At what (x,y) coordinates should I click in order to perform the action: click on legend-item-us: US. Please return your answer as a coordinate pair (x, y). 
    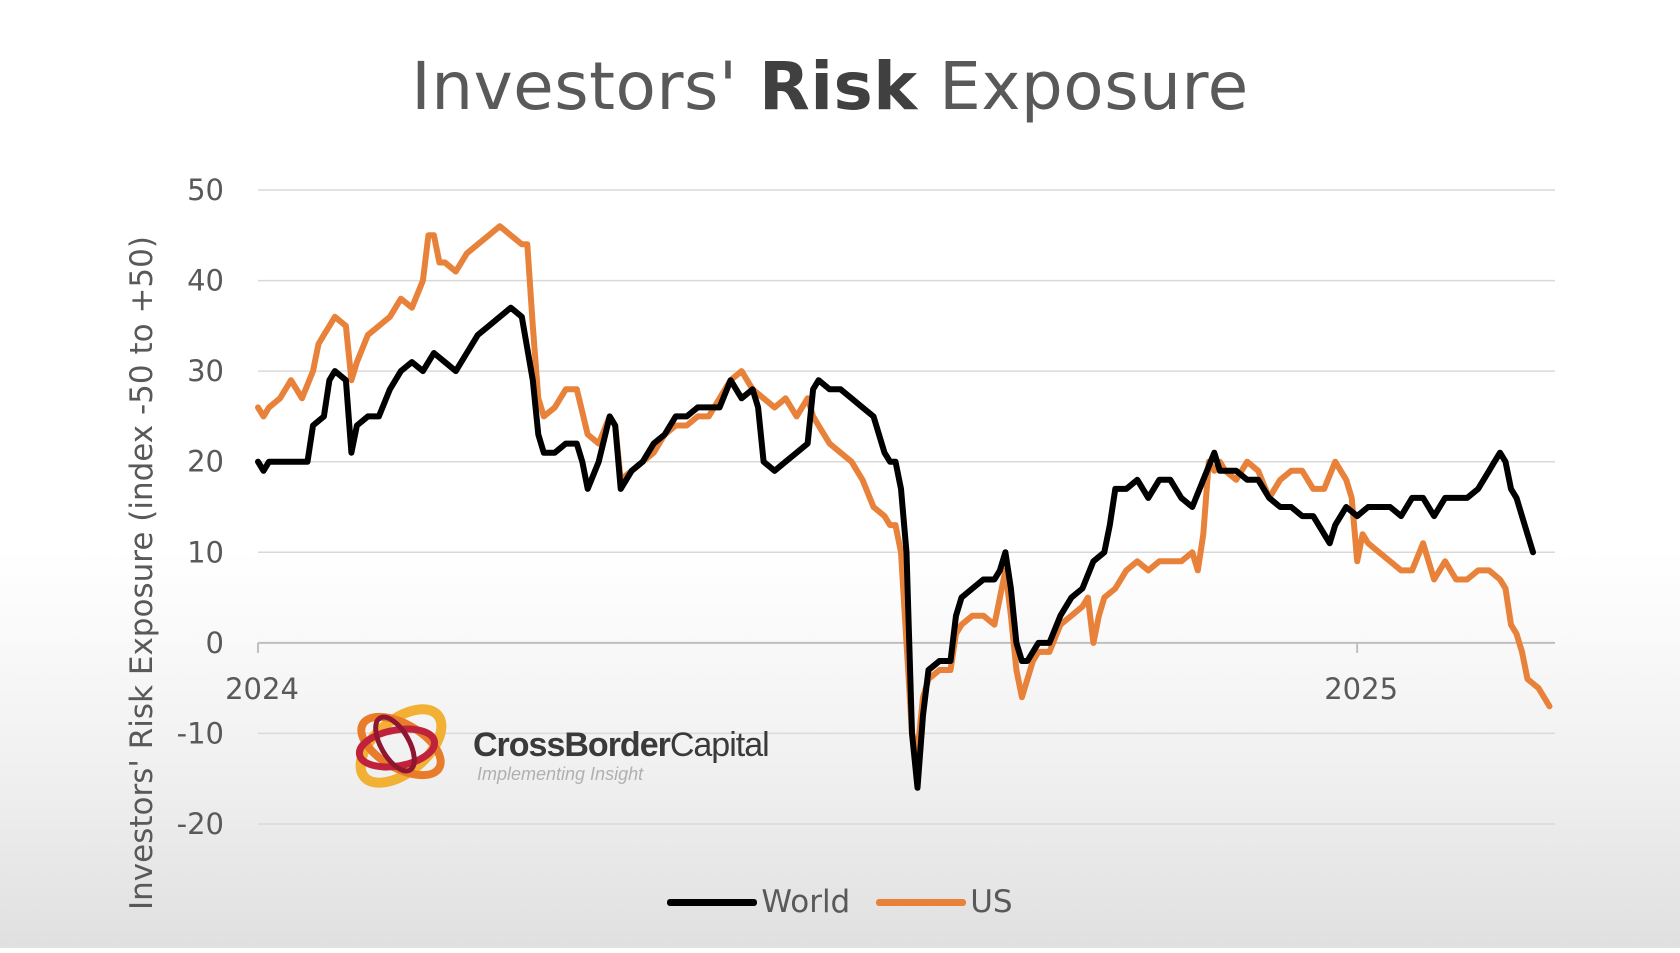
    Looking at the image, I should click on (944, 902).